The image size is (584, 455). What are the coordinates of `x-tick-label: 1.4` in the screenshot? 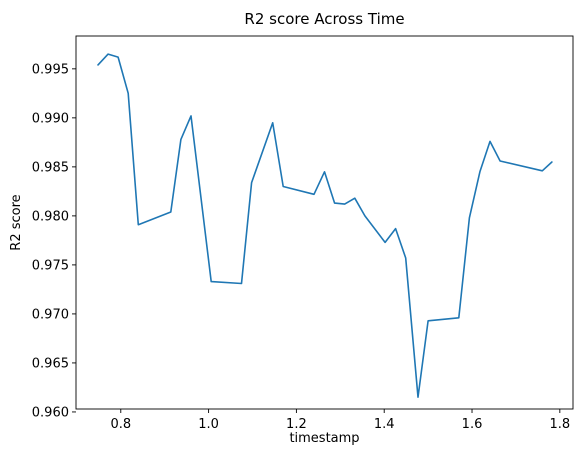 It's located at (384, 424).